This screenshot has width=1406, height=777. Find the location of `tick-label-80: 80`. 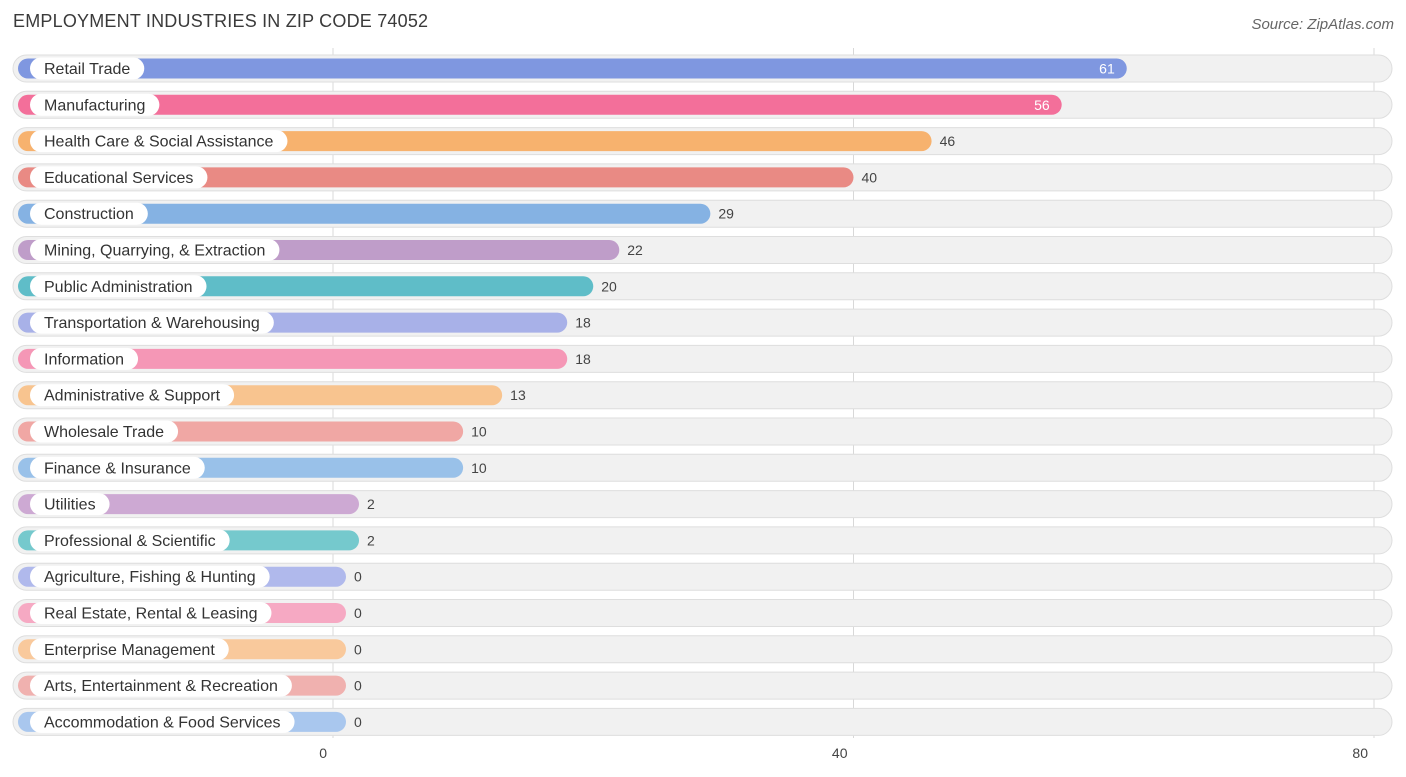

tick-label-80: 80 is located at coordinates (1360, 753).